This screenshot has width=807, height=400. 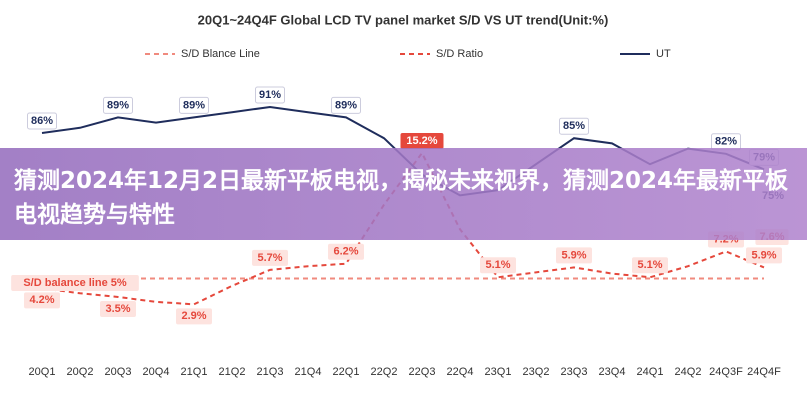 What do you see at coordinates (80, 372) in the screenshot?
I see `x-tick-label: 20Q2` at bounding box center [80, 372].